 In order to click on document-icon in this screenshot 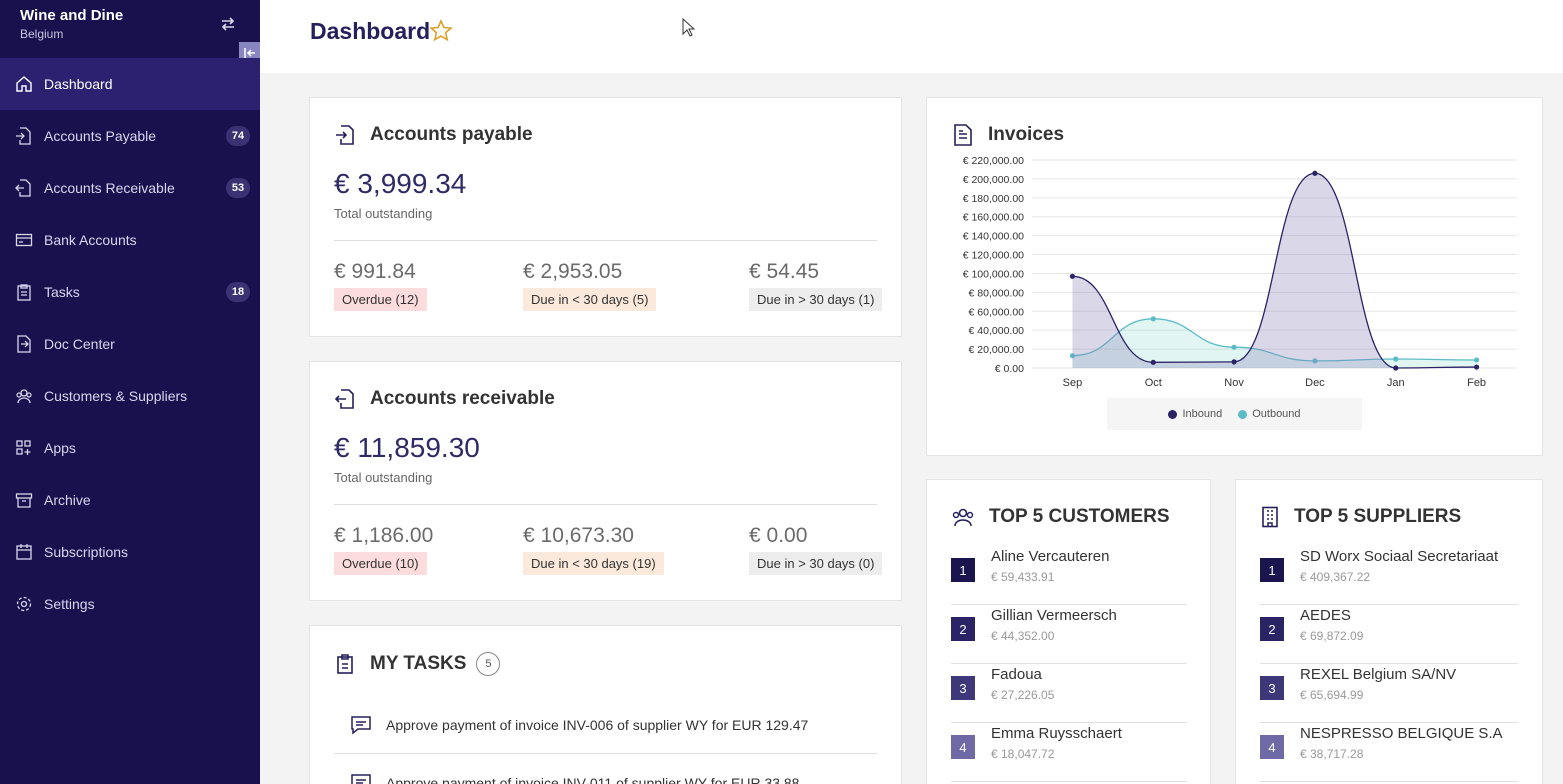, I will do `click(963, 135)`.